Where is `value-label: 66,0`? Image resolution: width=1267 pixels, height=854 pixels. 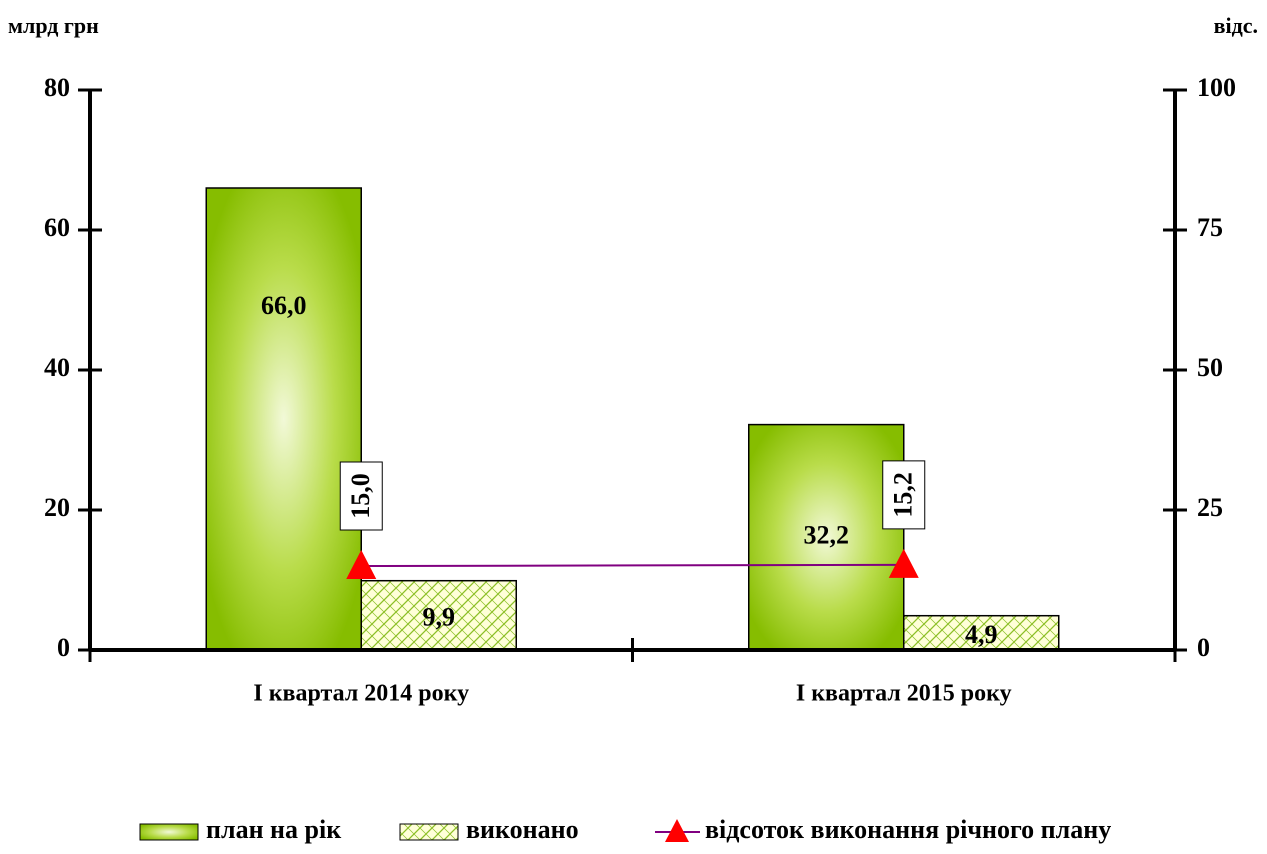 value-label: 66,0 is located at coordinates (284, 305).